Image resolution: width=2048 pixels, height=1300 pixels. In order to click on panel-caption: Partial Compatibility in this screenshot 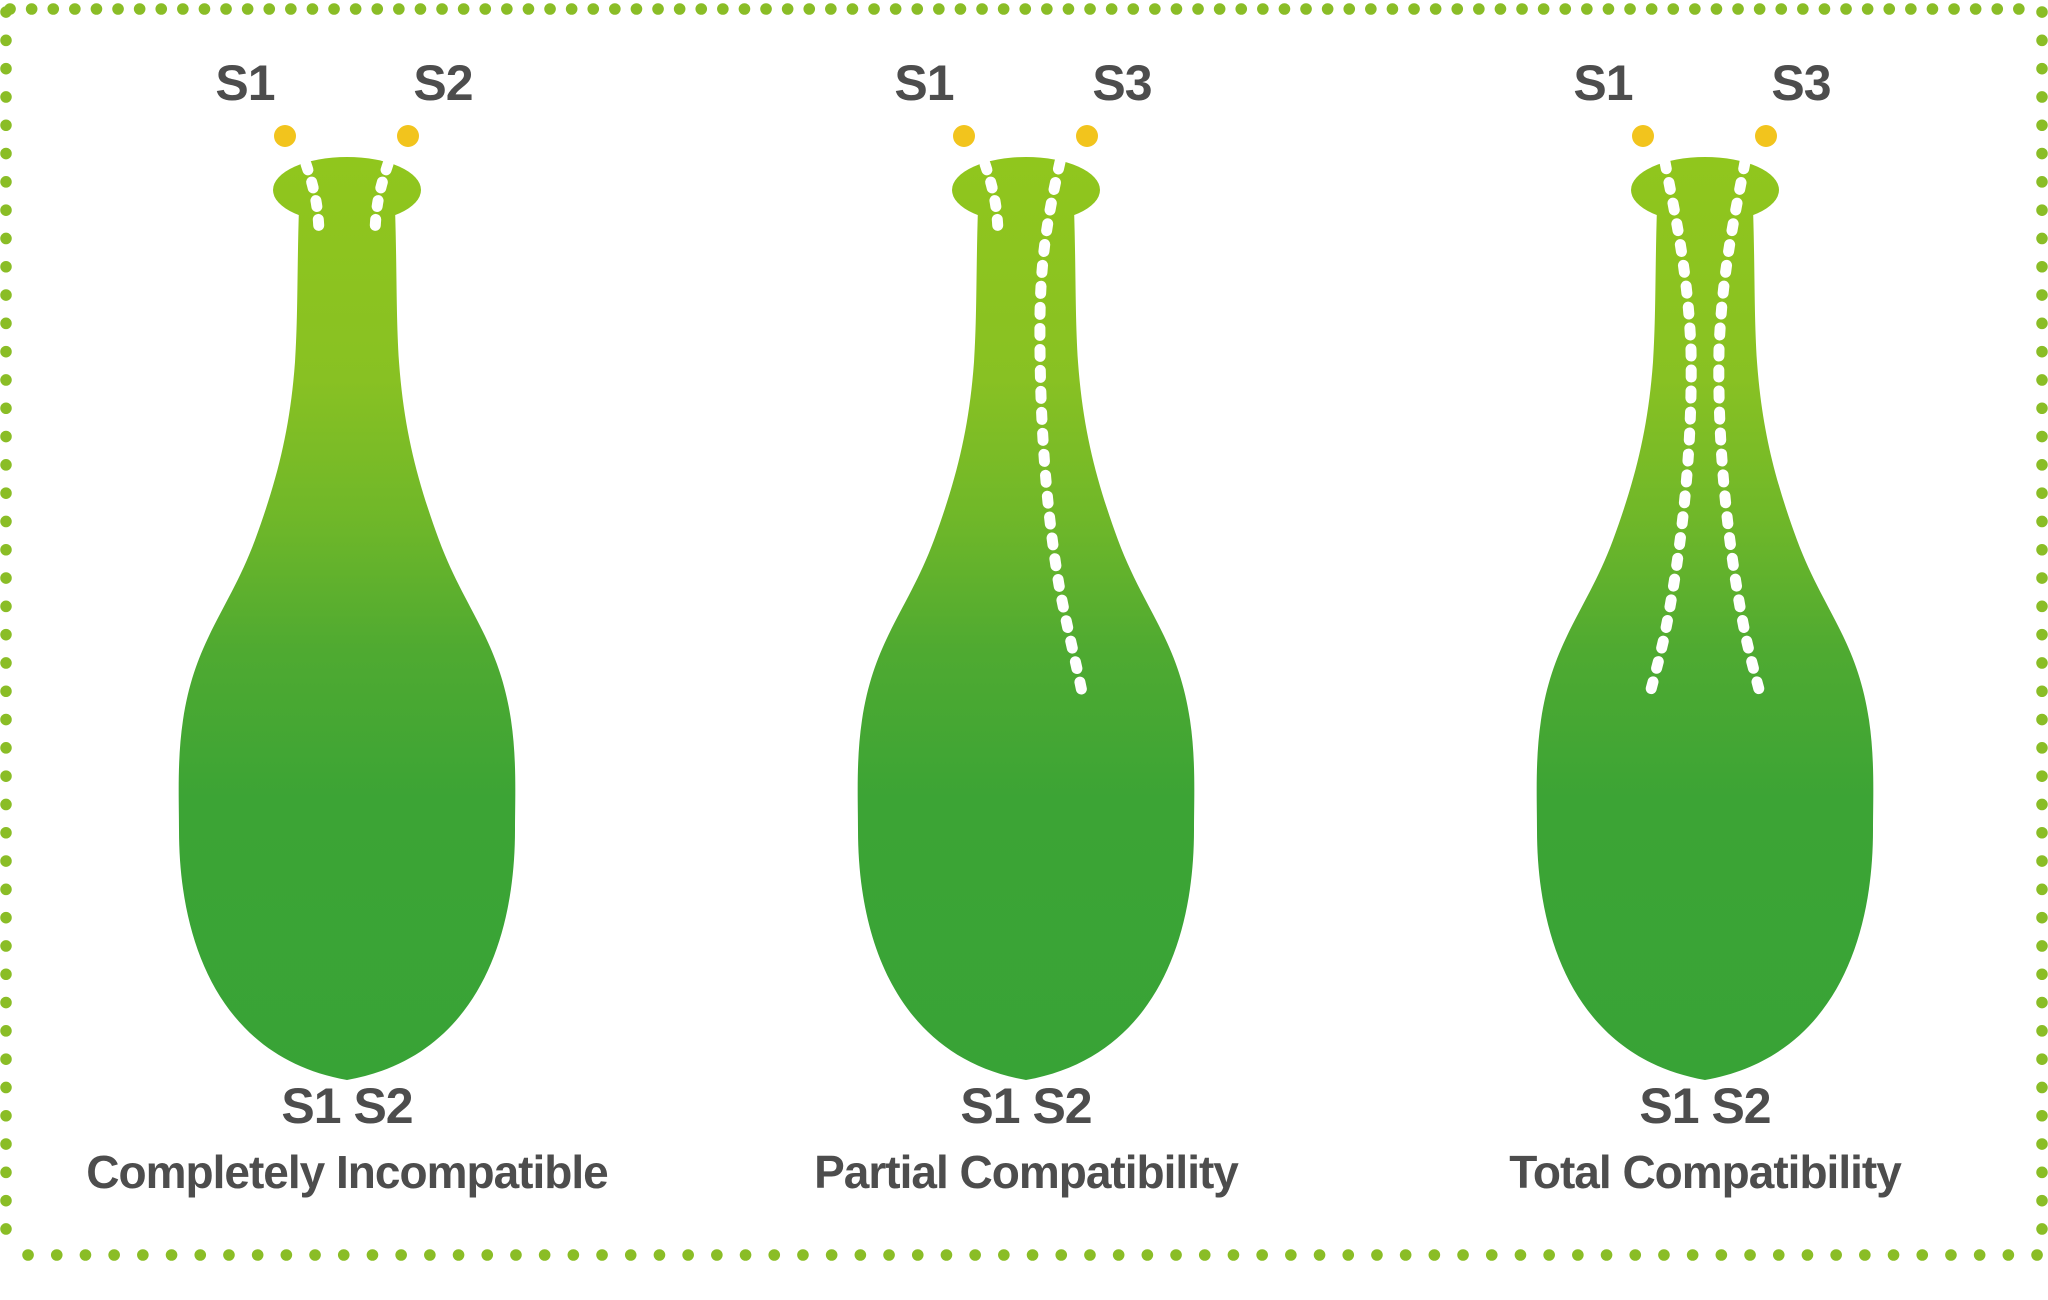, I will do `click(1026, 1172)`.